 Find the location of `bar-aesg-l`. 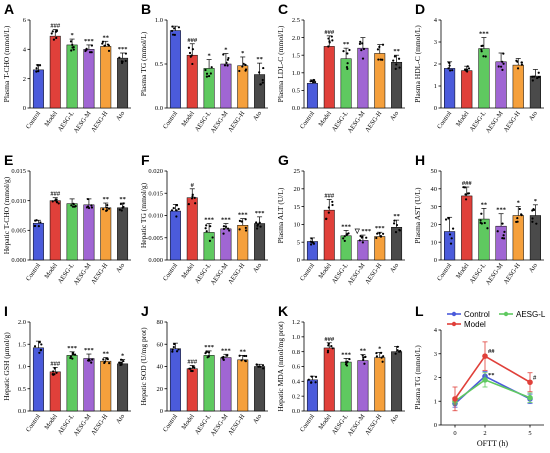

bar-aesg-l is located at coordinates (484, 239).